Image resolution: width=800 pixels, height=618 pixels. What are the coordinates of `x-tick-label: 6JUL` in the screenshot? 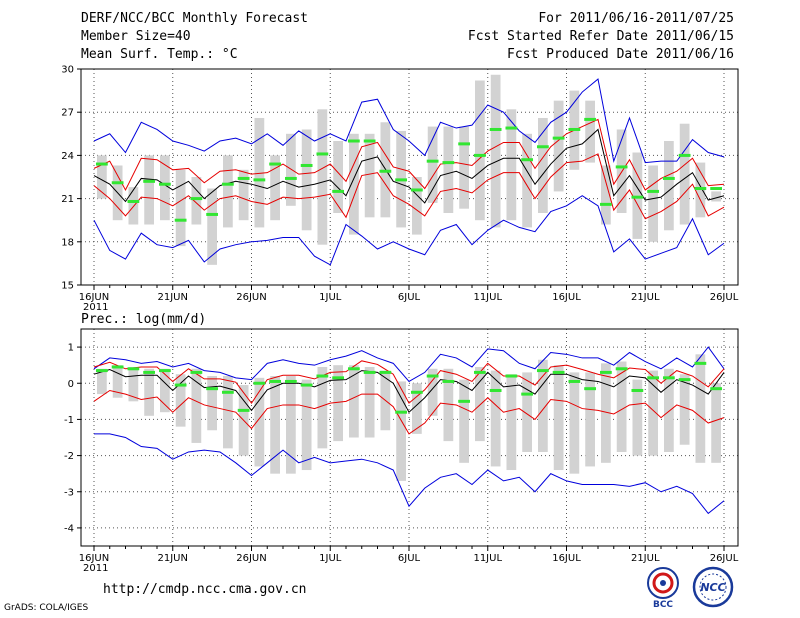 It's located at (409, 558).